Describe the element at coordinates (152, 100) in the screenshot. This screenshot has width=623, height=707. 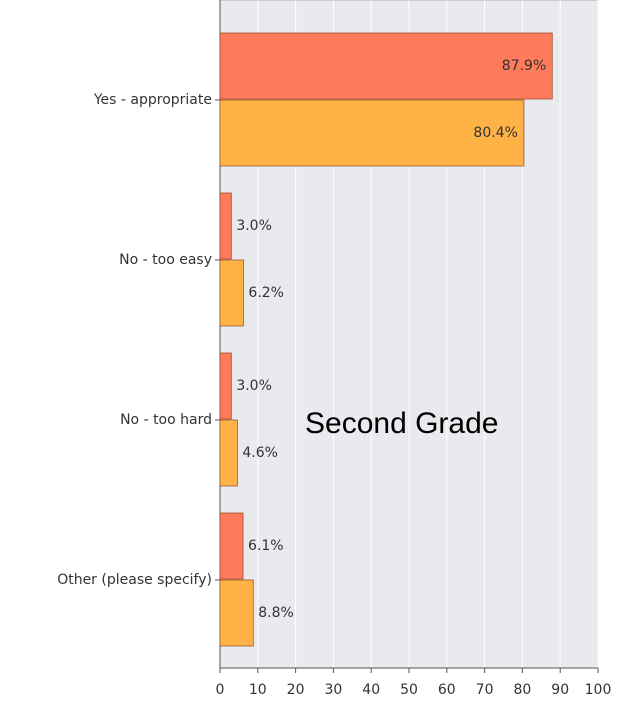
I see `y-tick-label: Yes - appropriate` at that location.